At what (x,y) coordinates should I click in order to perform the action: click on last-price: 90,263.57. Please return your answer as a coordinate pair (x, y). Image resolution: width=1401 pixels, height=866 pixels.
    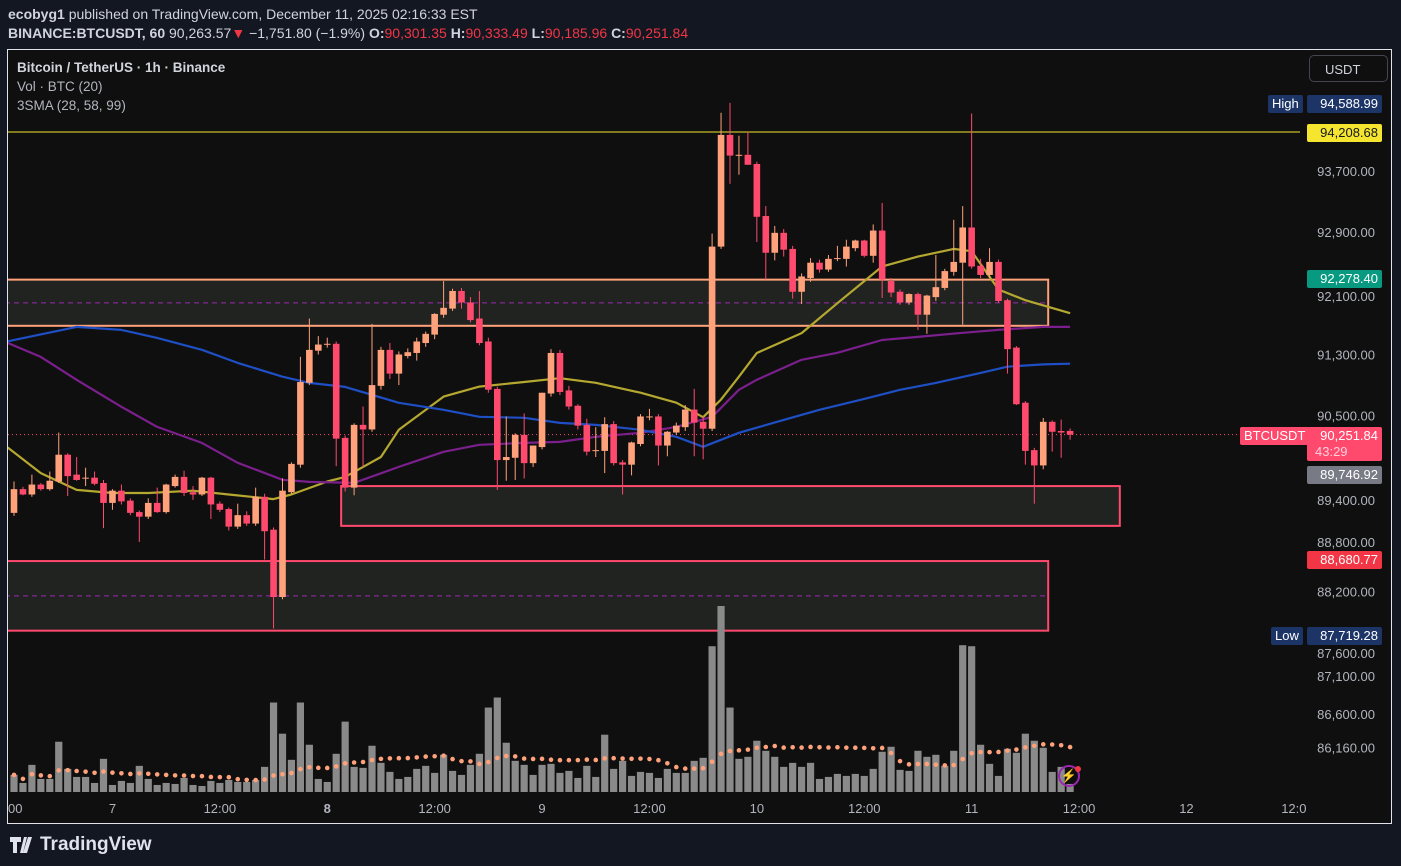
    Looking at the image, I should click on (200, 33).